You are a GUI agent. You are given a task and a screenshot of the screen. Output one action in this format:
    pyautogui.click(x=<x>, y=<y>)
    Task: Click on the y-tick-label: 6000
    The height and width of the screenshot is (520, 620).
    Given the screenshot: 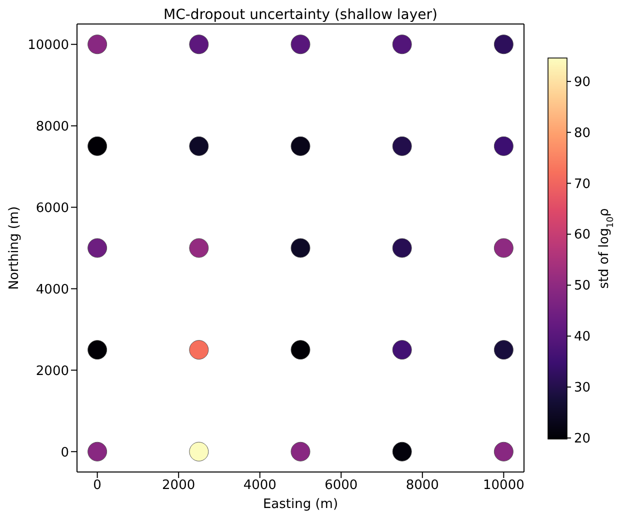 What is the action you would take?
    pyautogui.click(x=52, y=208)
    